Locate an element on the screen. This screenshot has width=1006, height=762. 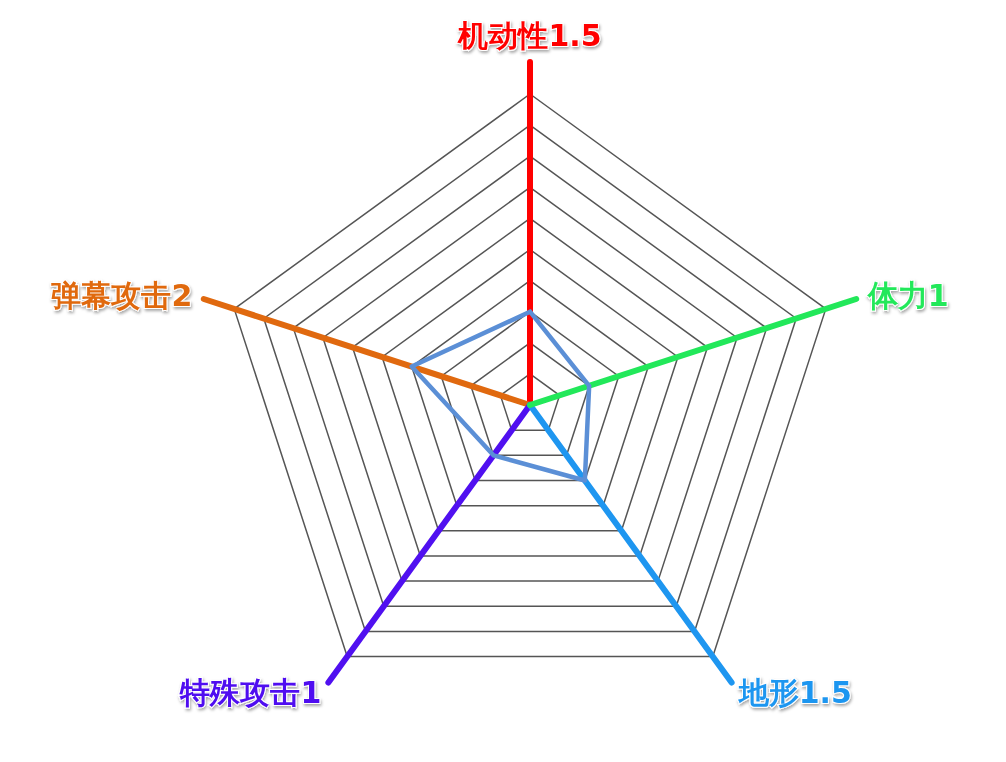
spoke-label: 弹幕攻击2 is located at coordinates (122, 295).